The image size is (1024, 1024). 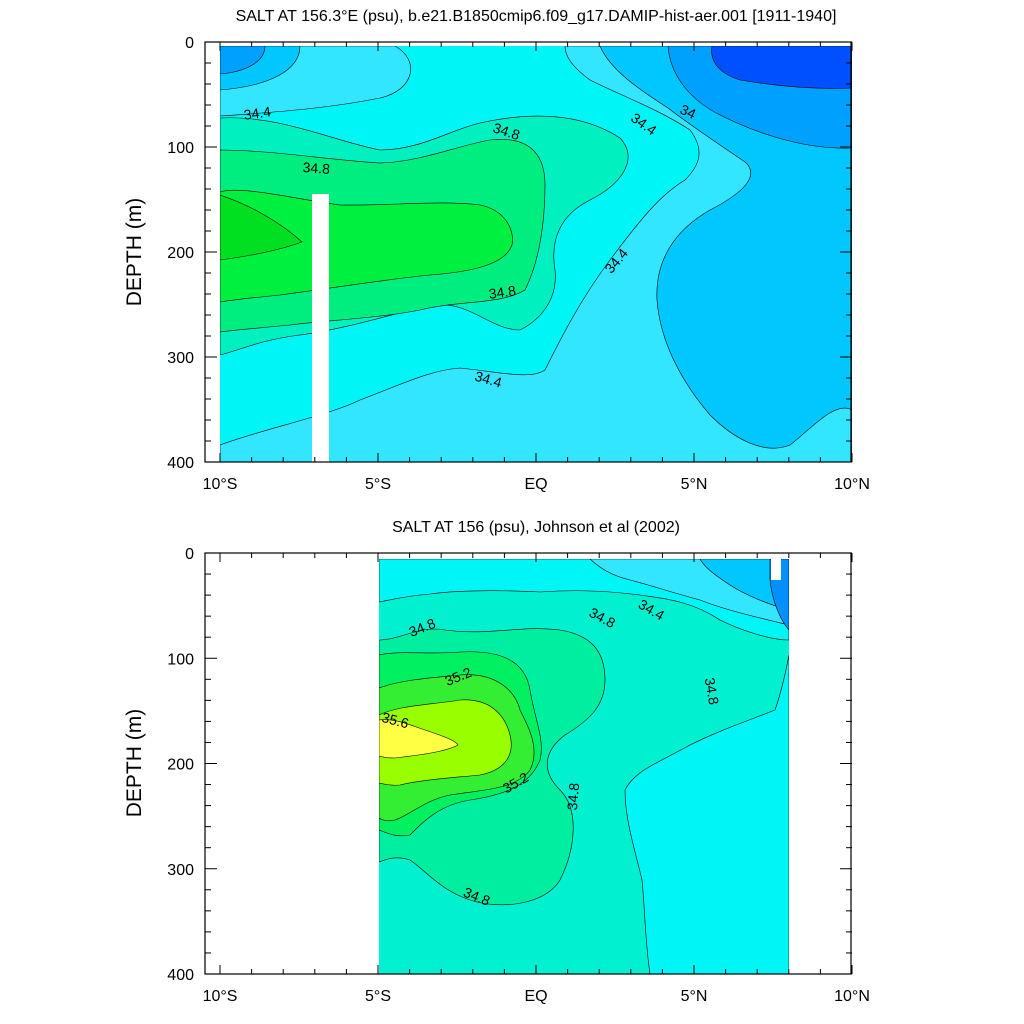 What do you see at coordinates (776, 569) in the screenshot?
I see `bottom-missing-corner` at bounding box center [776, 569].